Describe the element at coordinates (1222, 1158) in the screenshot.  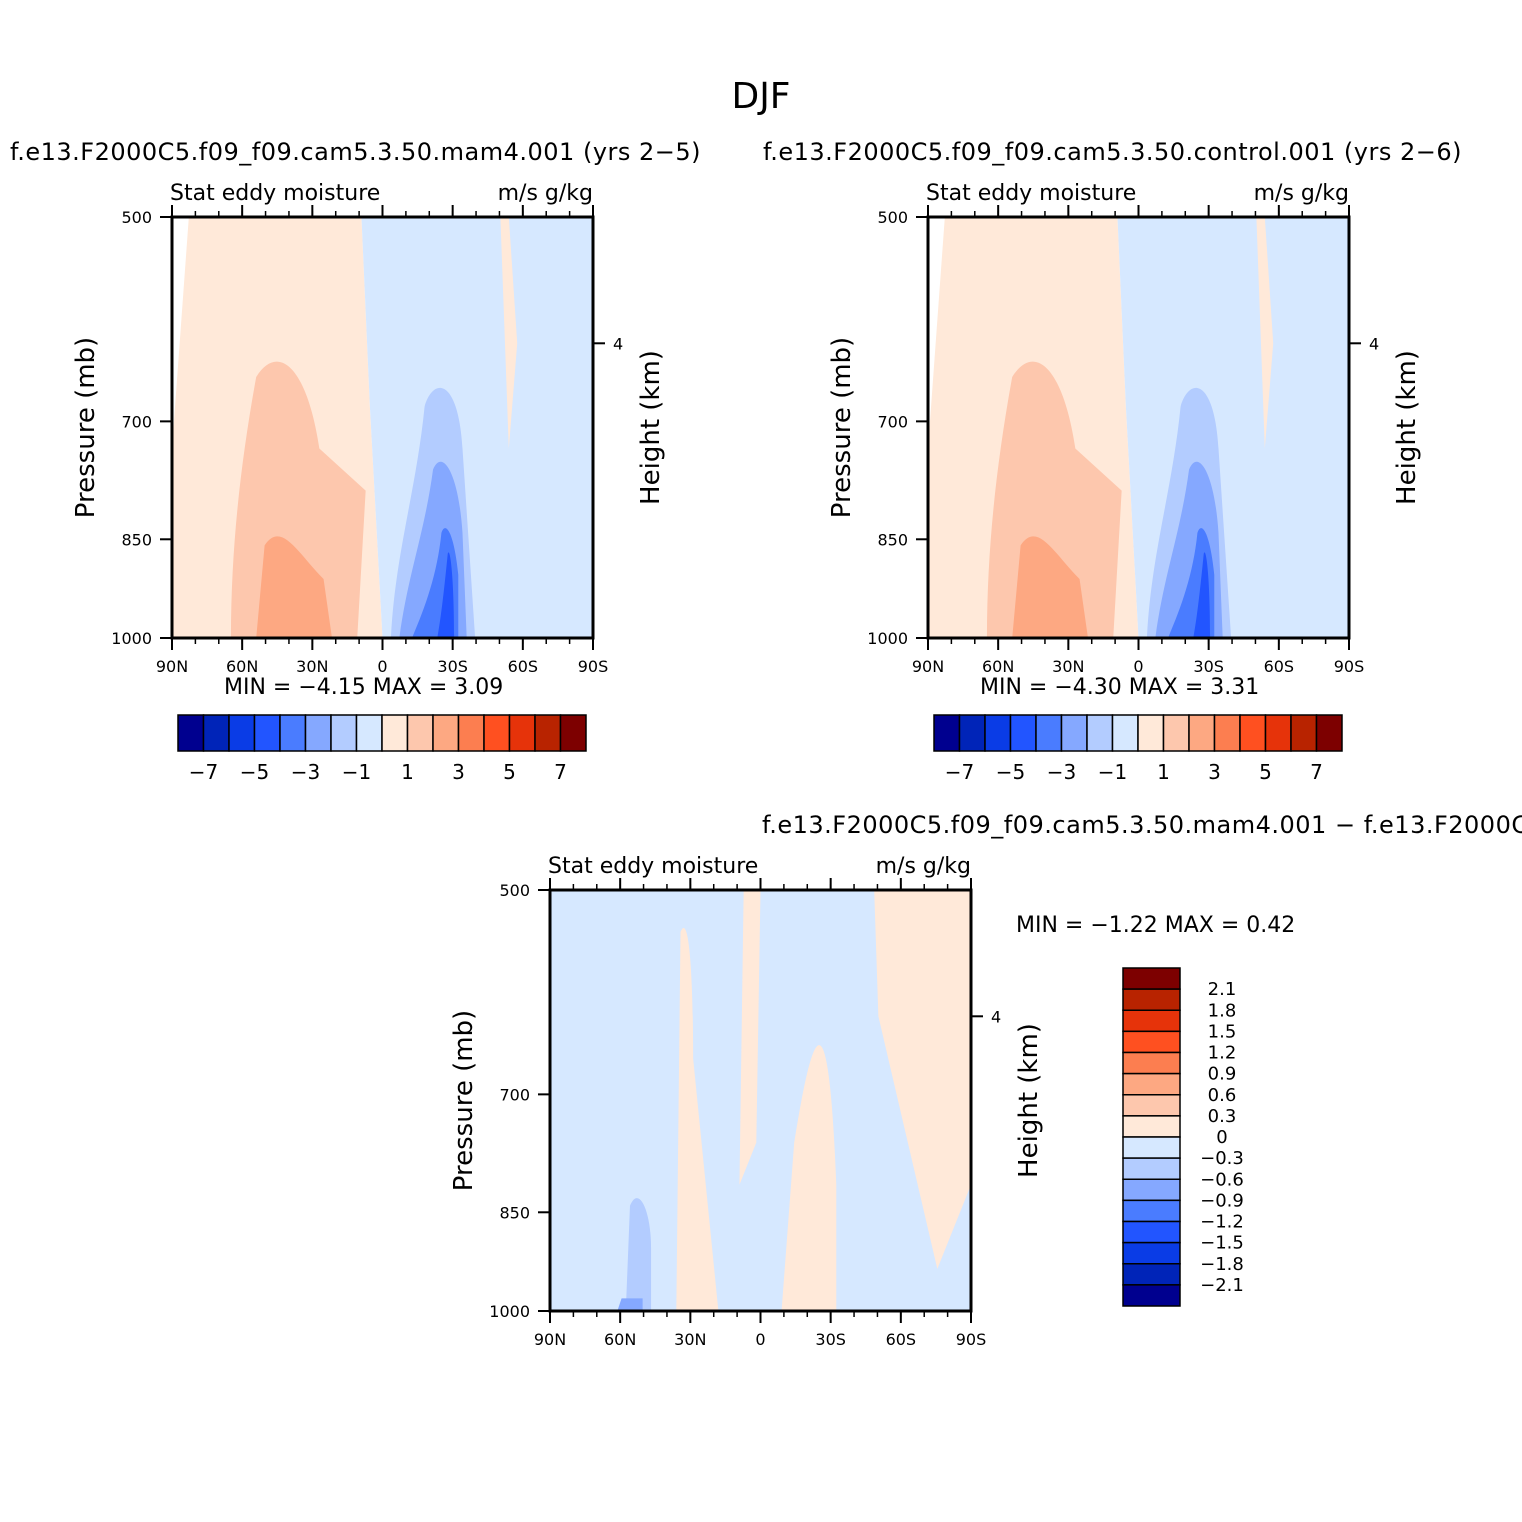
I see `colorbar-label: −0.3` at that location.